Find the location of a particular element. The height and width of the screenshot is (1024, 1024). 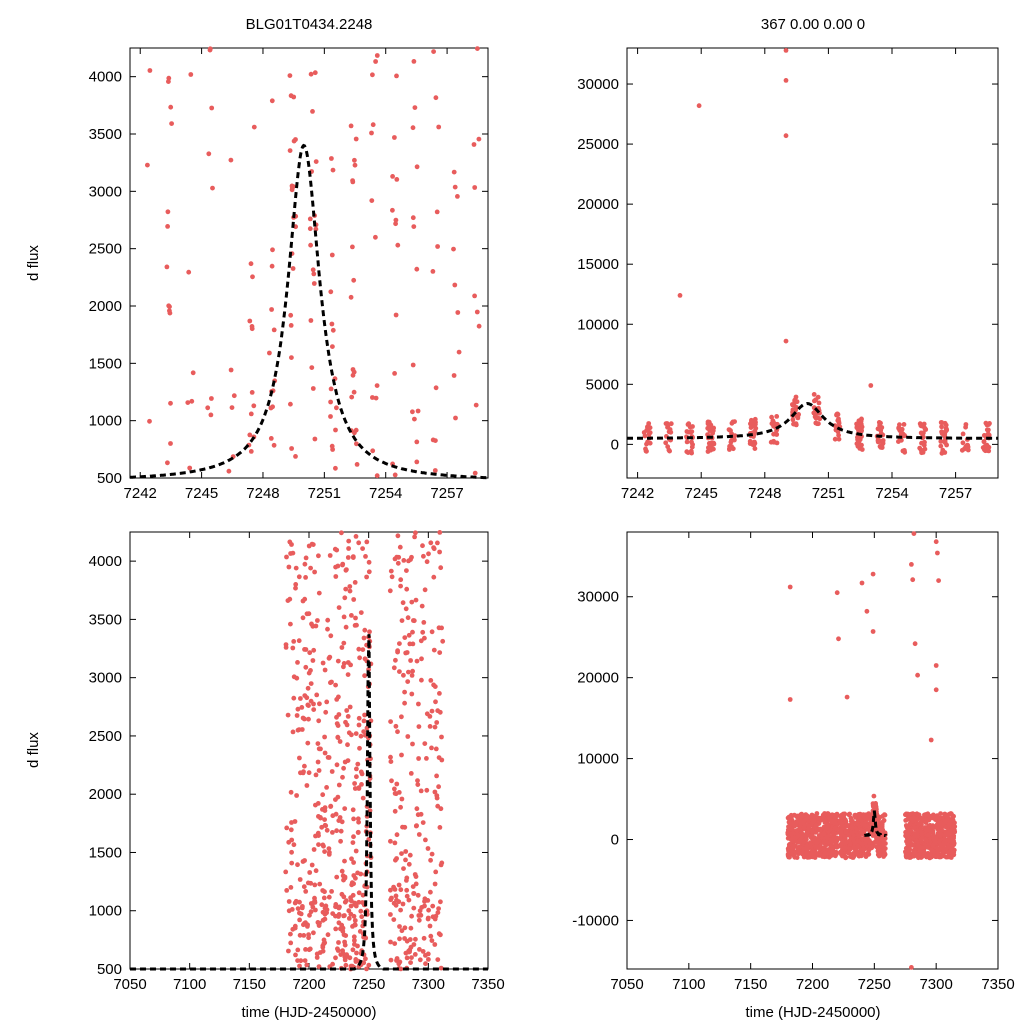

x-tick-label: 7257 is located at coordinates (955, 493).